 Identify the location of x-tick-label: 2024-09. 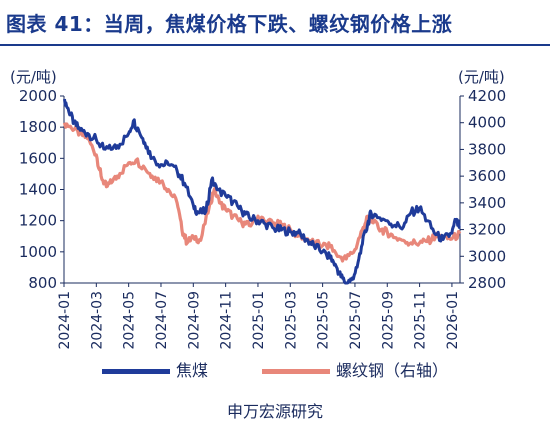
(194, 320).